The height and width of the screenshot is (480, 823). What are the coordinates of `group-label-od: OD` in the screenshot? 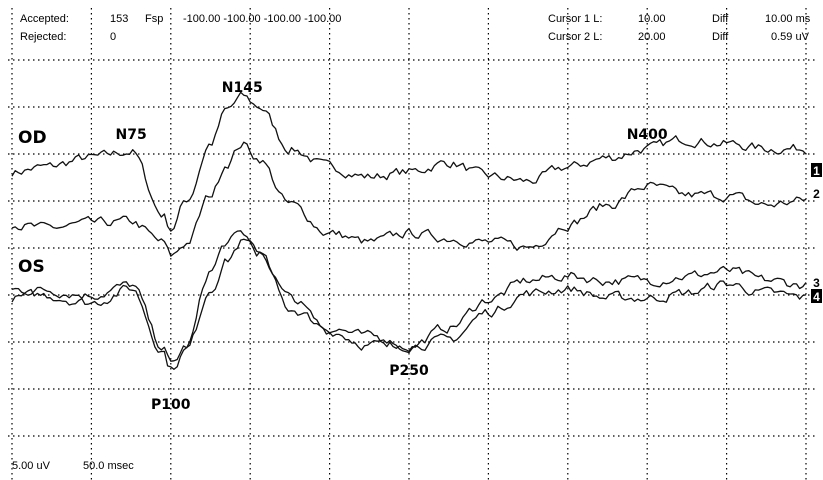 It's located at (32, 138).